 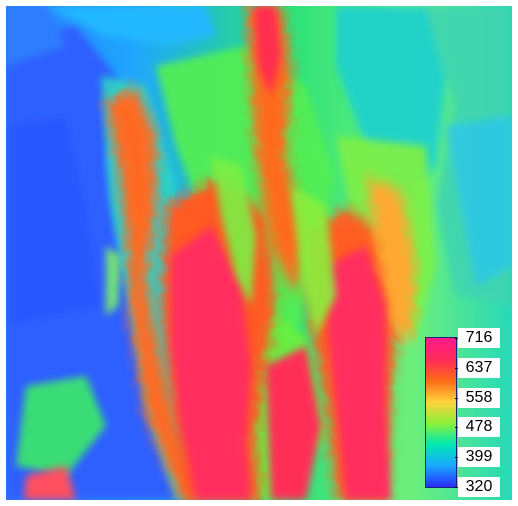 I want to click on legend-label-max: 716, so click(x=479, y=338).